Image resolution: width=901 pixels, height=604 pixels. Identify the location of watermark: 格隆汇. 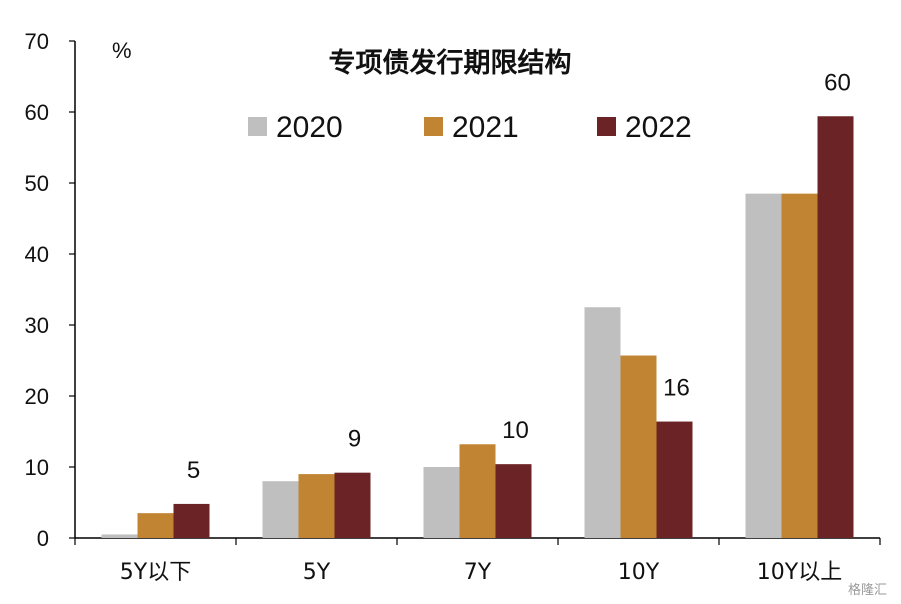
(867, 590).